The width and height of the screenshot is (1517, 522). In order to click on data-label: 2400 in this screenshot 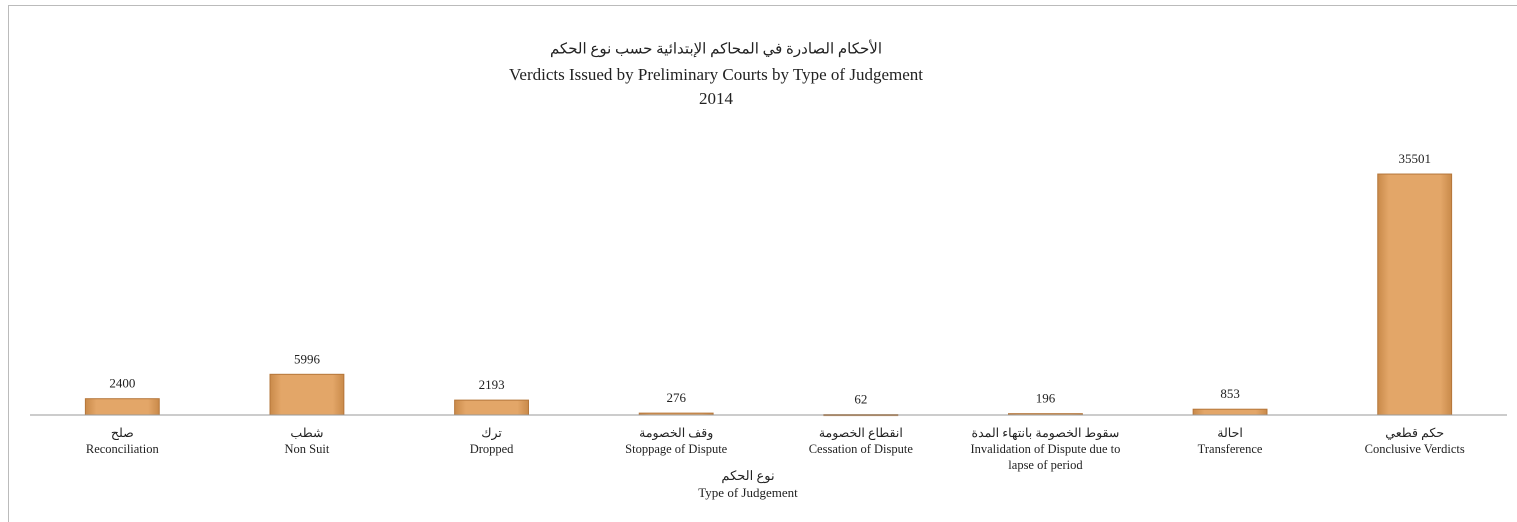, I will do `click(122, 383)`.